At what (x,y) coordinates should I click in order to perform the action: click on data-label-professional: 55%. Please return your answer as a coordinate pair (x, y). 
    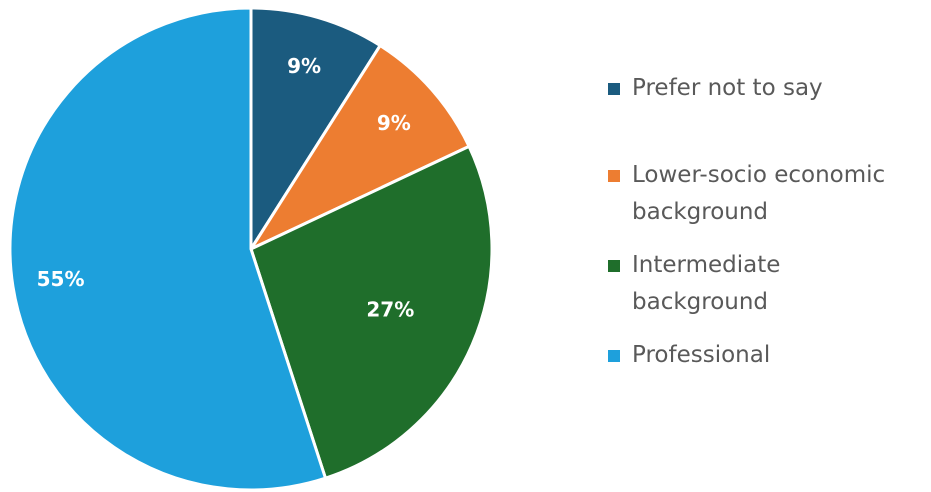
    Looking at the image, I should click on (61, 279).